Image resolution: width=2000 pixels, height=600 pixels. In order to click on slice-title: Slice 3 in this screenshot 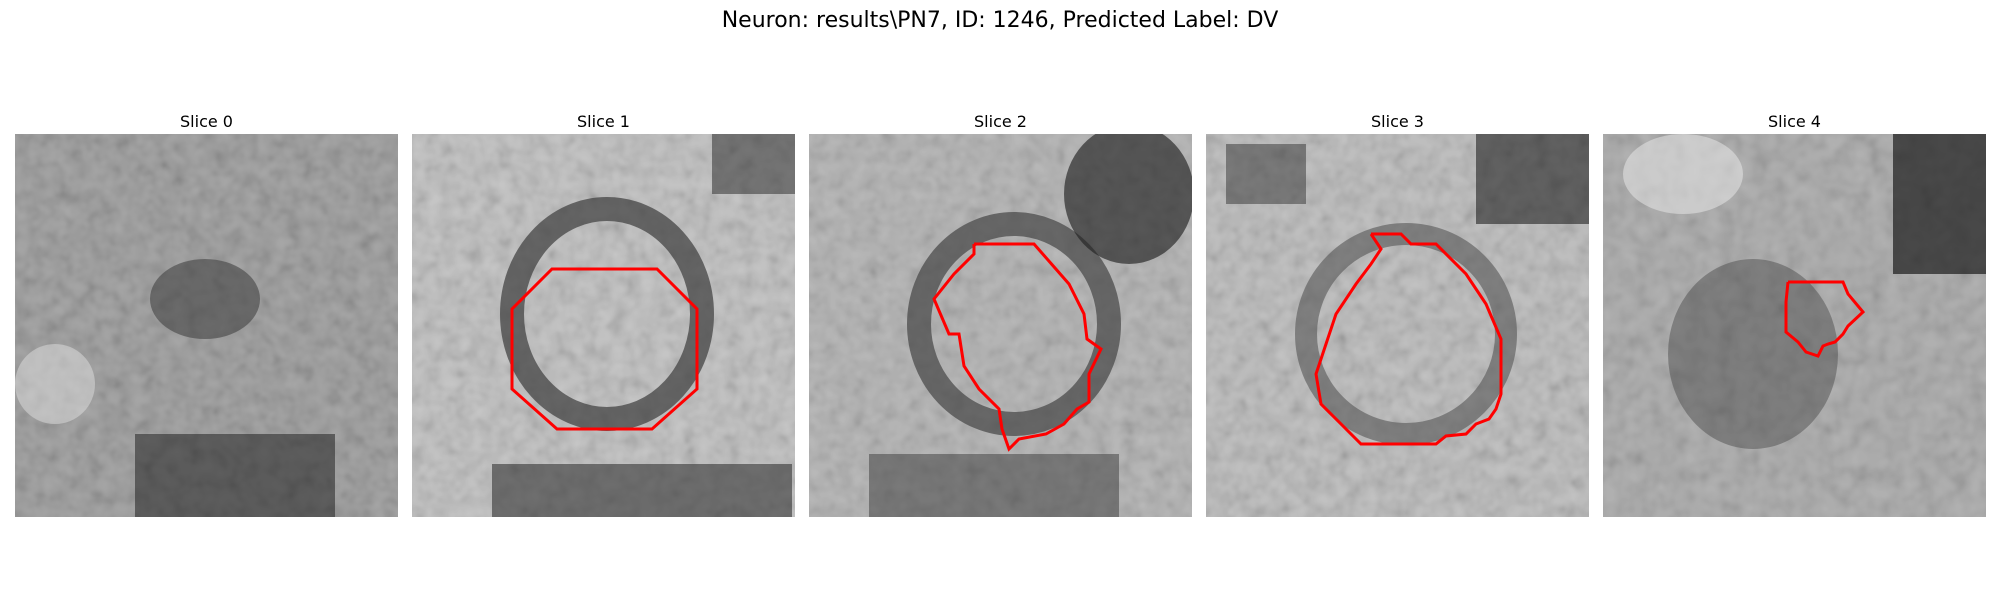, I will do `click(1397, 122)`.